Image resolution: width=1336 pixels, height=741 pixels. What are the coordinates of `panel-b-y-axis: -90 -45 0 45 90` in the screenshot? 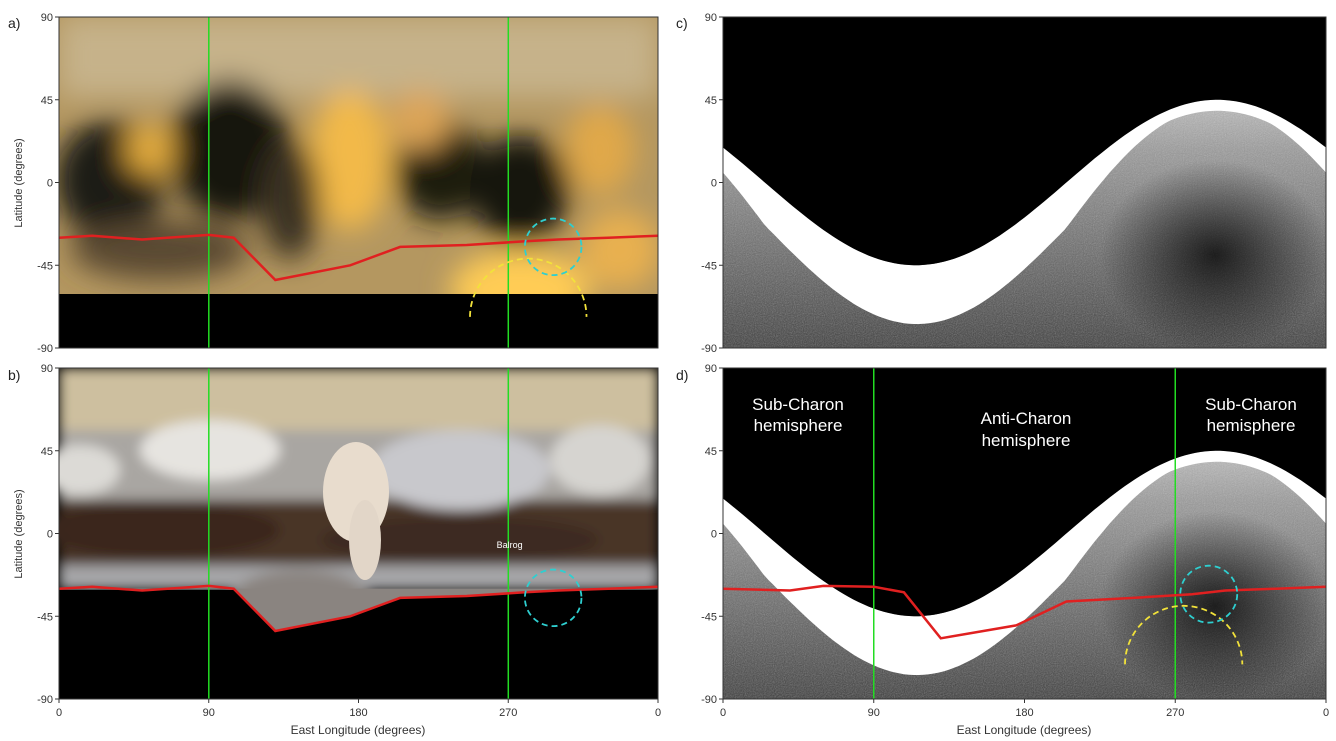 It's located at (48, 534).